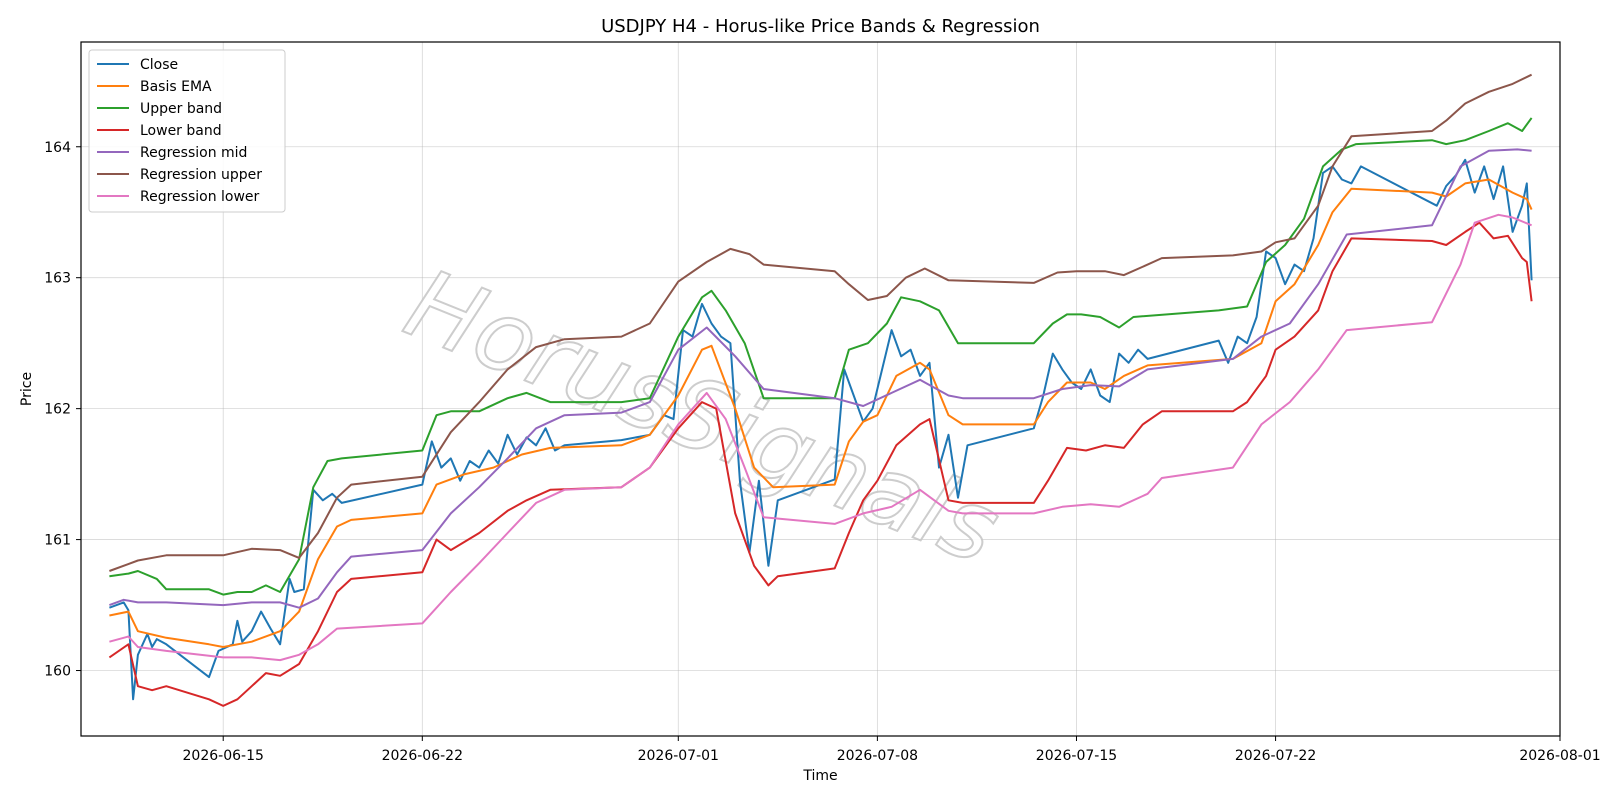  What do you see at coordinates (27, 389) in the screenshot?
I see `y-axis-label: Price` at bounding box center [27, 389].